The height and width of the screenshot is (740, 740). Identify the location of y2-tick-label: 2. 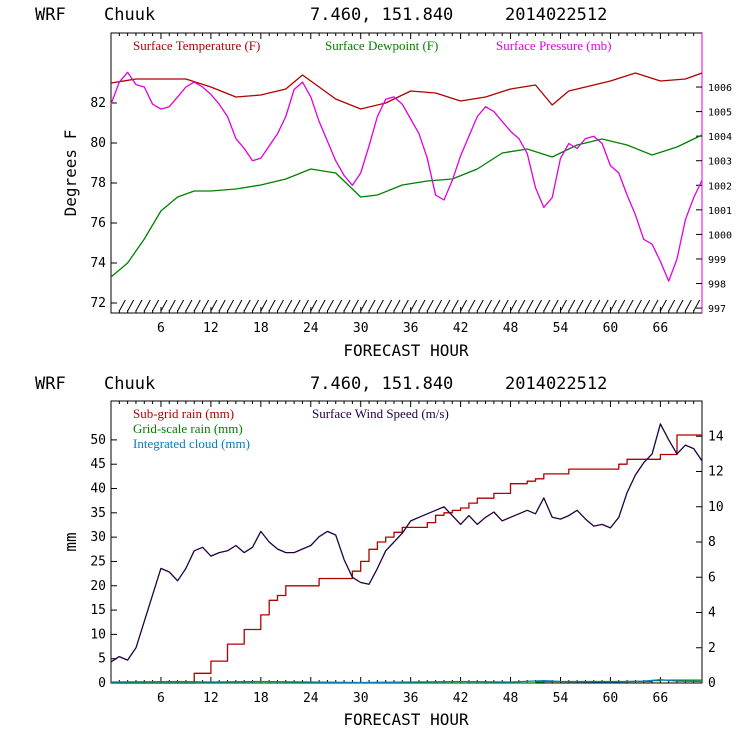
(712, 648).